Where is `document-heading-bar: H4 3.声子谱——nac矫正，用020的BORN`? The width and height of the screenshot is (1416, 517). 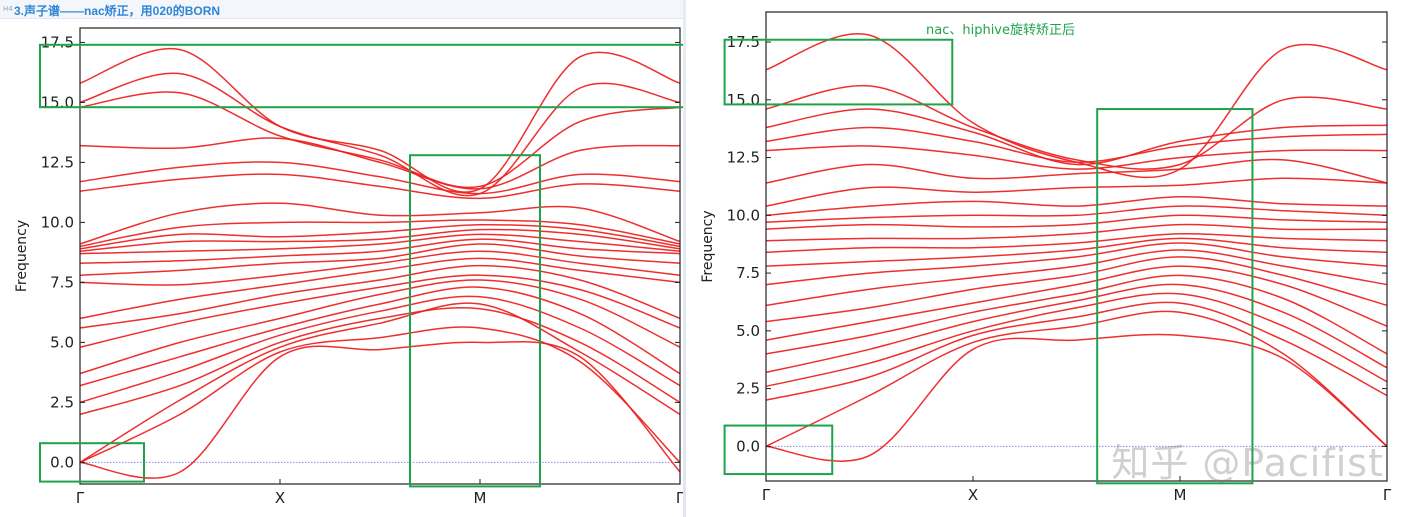
document-heading-bar: H4 3.声子谱——nac矫正，用020的BORN is located at coordinates (342, 9).